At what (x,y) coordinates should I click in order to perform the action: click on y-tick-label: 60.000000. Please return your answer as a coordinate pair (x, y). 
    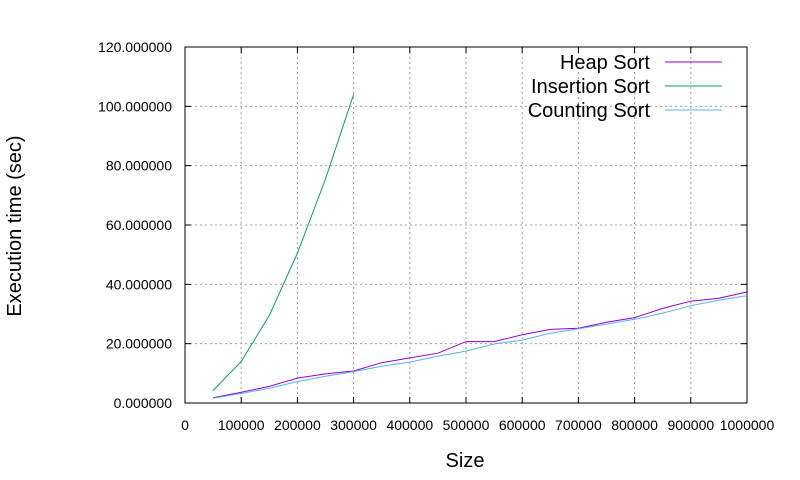
    Looking at the image, I should click on (139, 225).